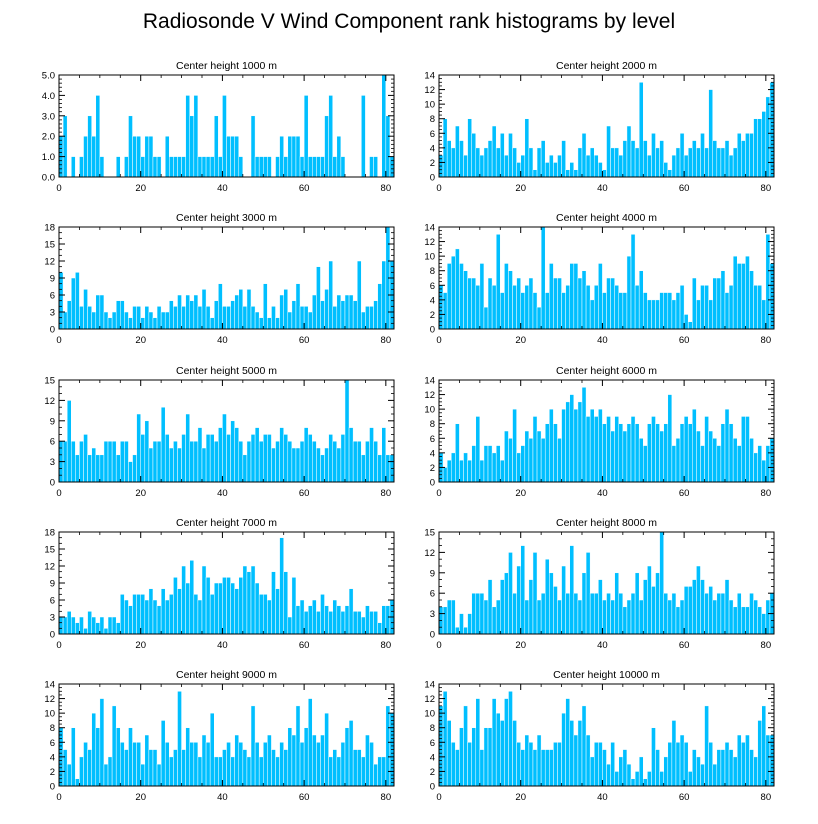 This screenshot has height=824, width=818. Describe the element at coordinates (48, 96) in the screenshot. I see `y-tick-label: 4.0` at that location.